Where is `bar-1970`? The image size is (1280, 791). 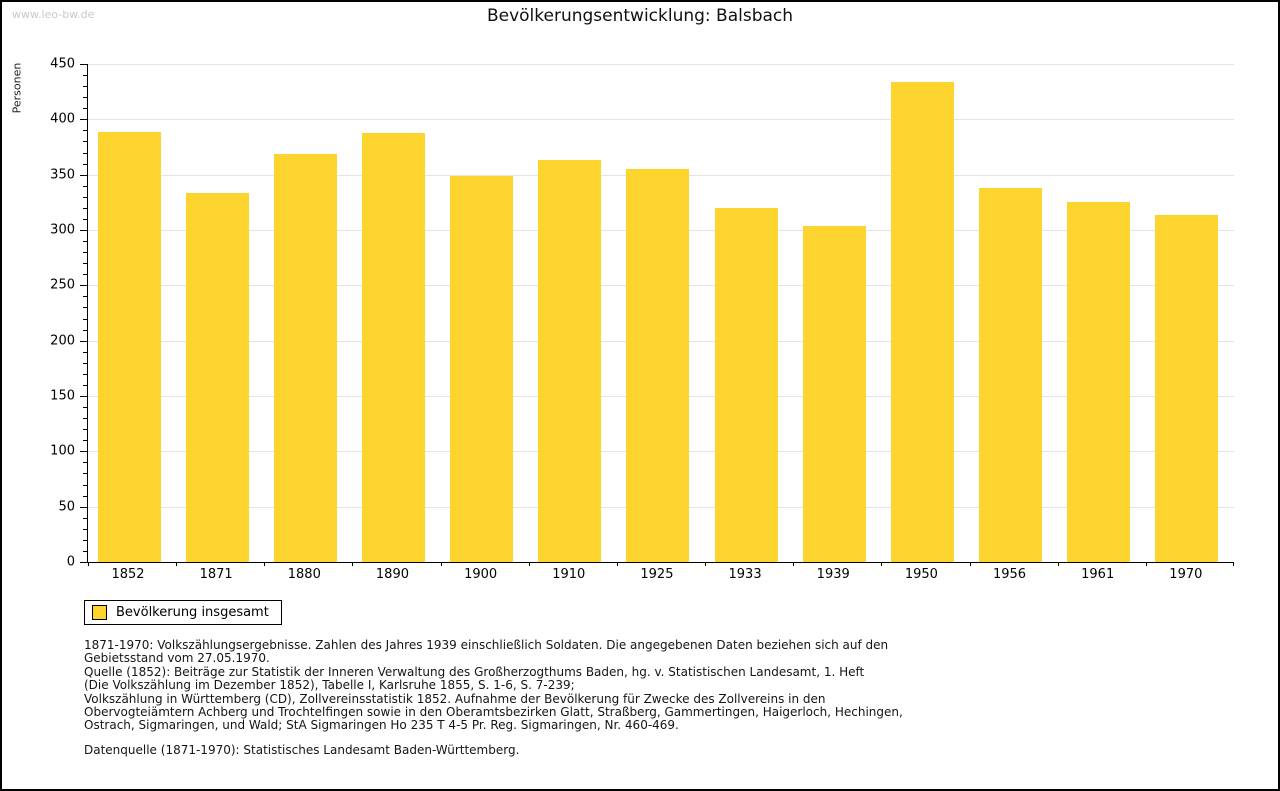 bar-1970 is located at coordinates (1187, 388).